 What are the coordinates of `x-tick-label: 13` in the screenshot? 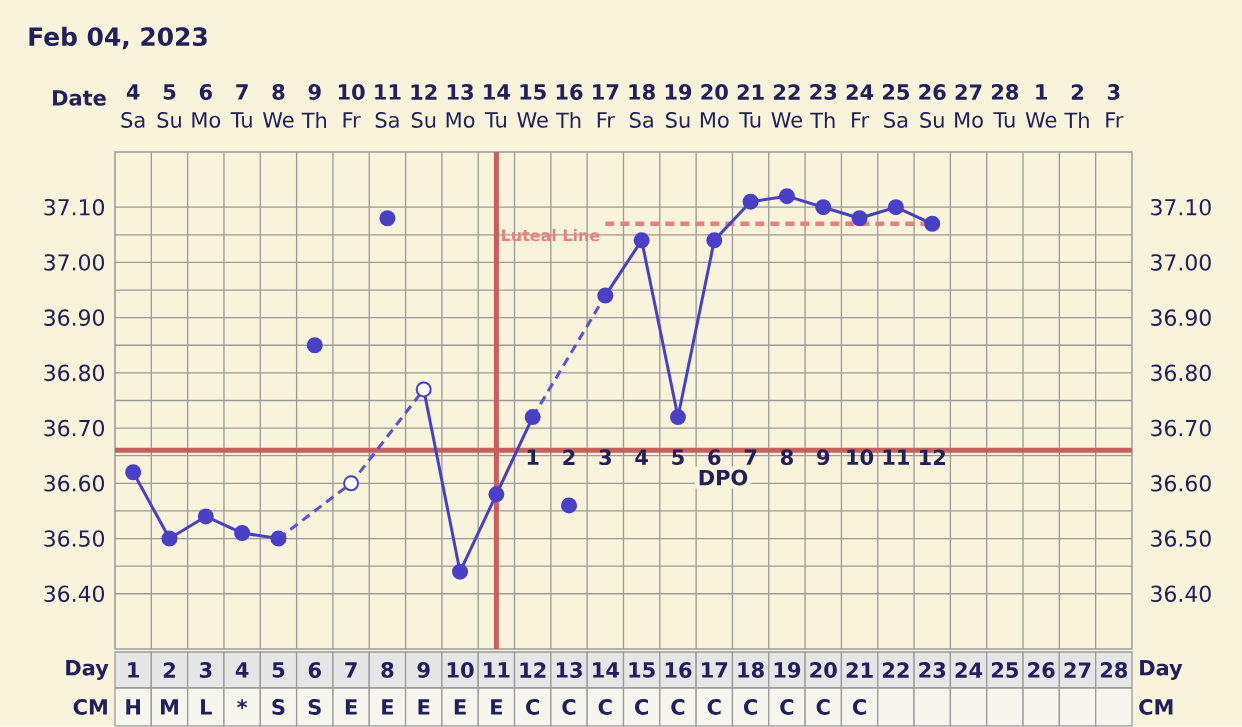 It's located at (569, 670).